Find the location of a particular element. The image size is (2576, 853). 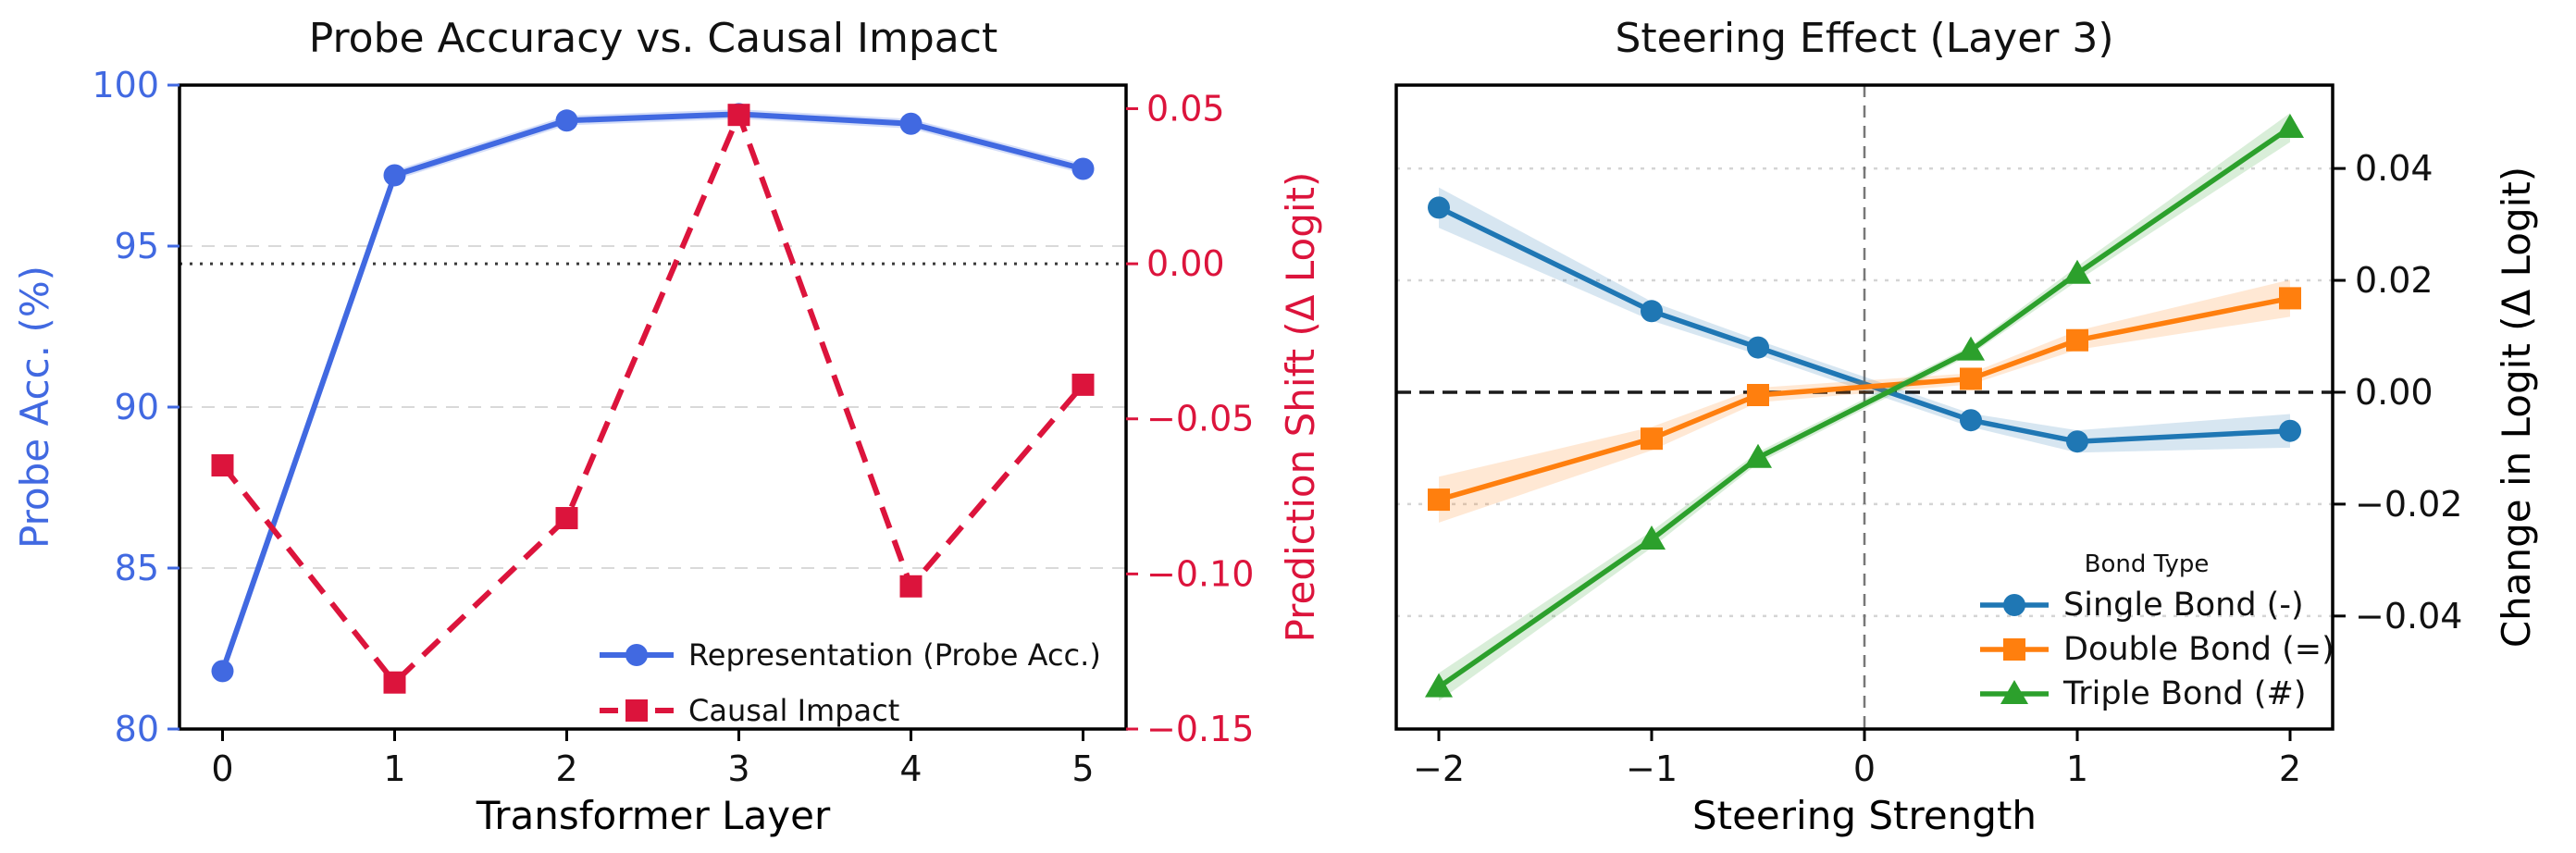

right-y-tick-label: −0.05 is located at coordinates (1200, 419).